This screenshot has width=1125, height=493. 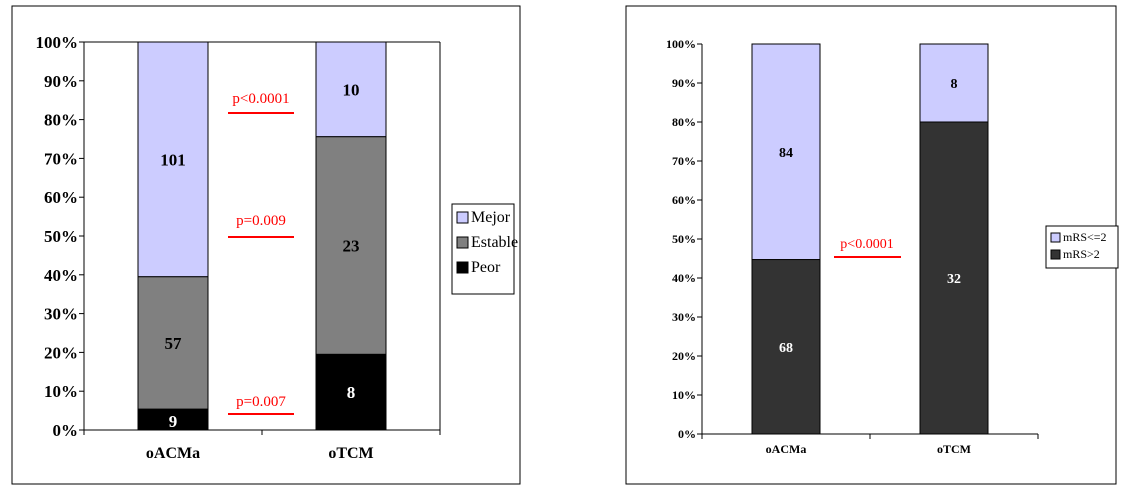 I want to click on legend-label: Mejor, so click(x=491, y=217).